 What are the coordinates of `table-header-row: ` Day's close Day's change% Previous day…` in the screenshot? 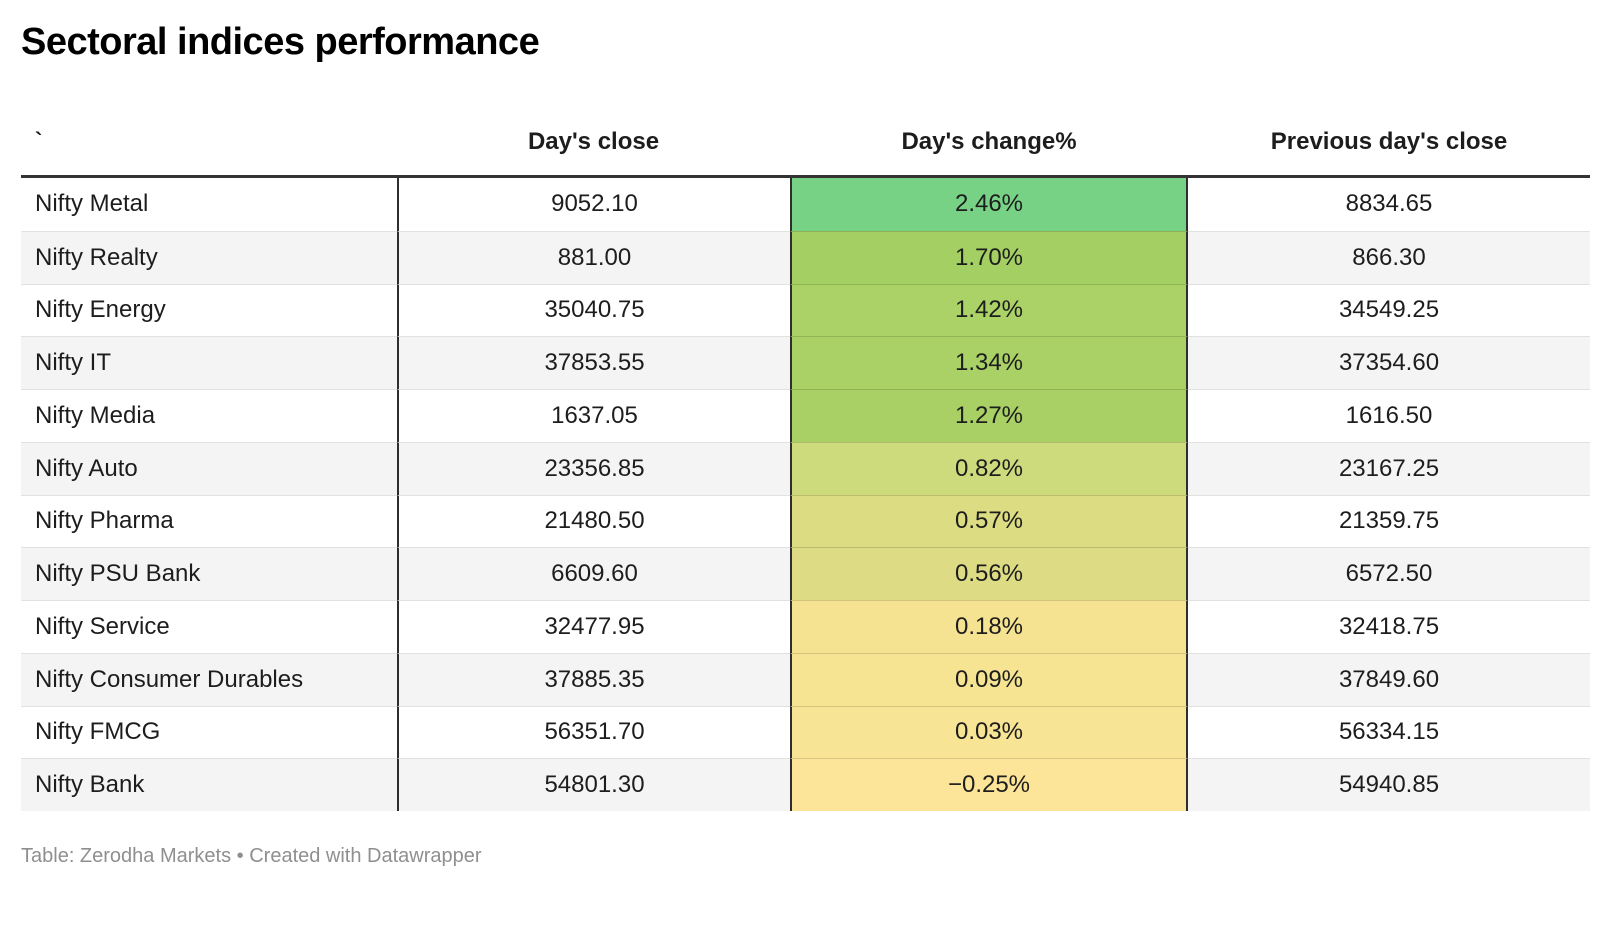 It's located at (805, 140).